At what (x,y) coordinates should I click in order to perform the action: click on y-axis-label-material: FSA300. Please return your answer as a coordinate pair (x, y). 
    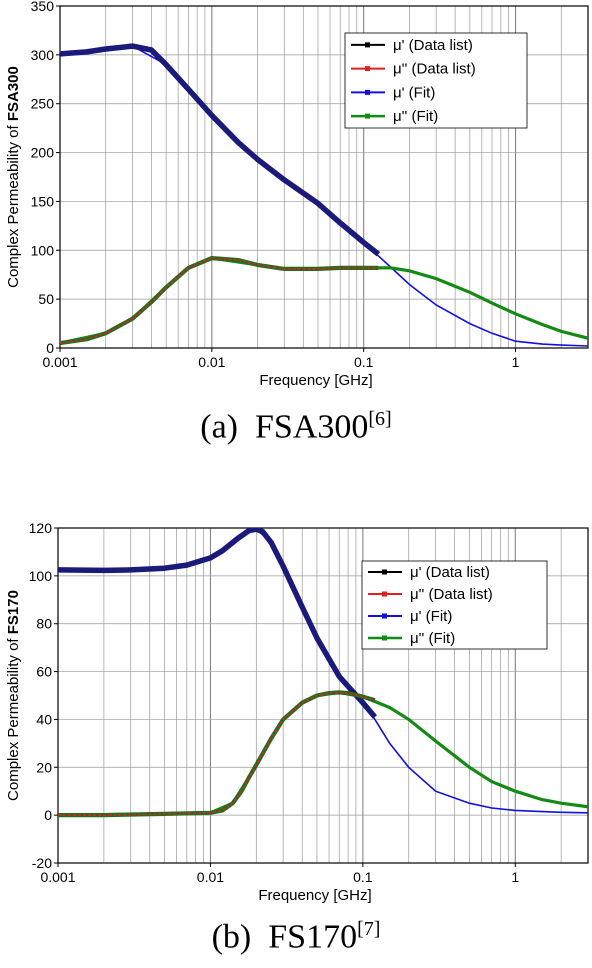
    Looking at the image, I should click on (13, 93).